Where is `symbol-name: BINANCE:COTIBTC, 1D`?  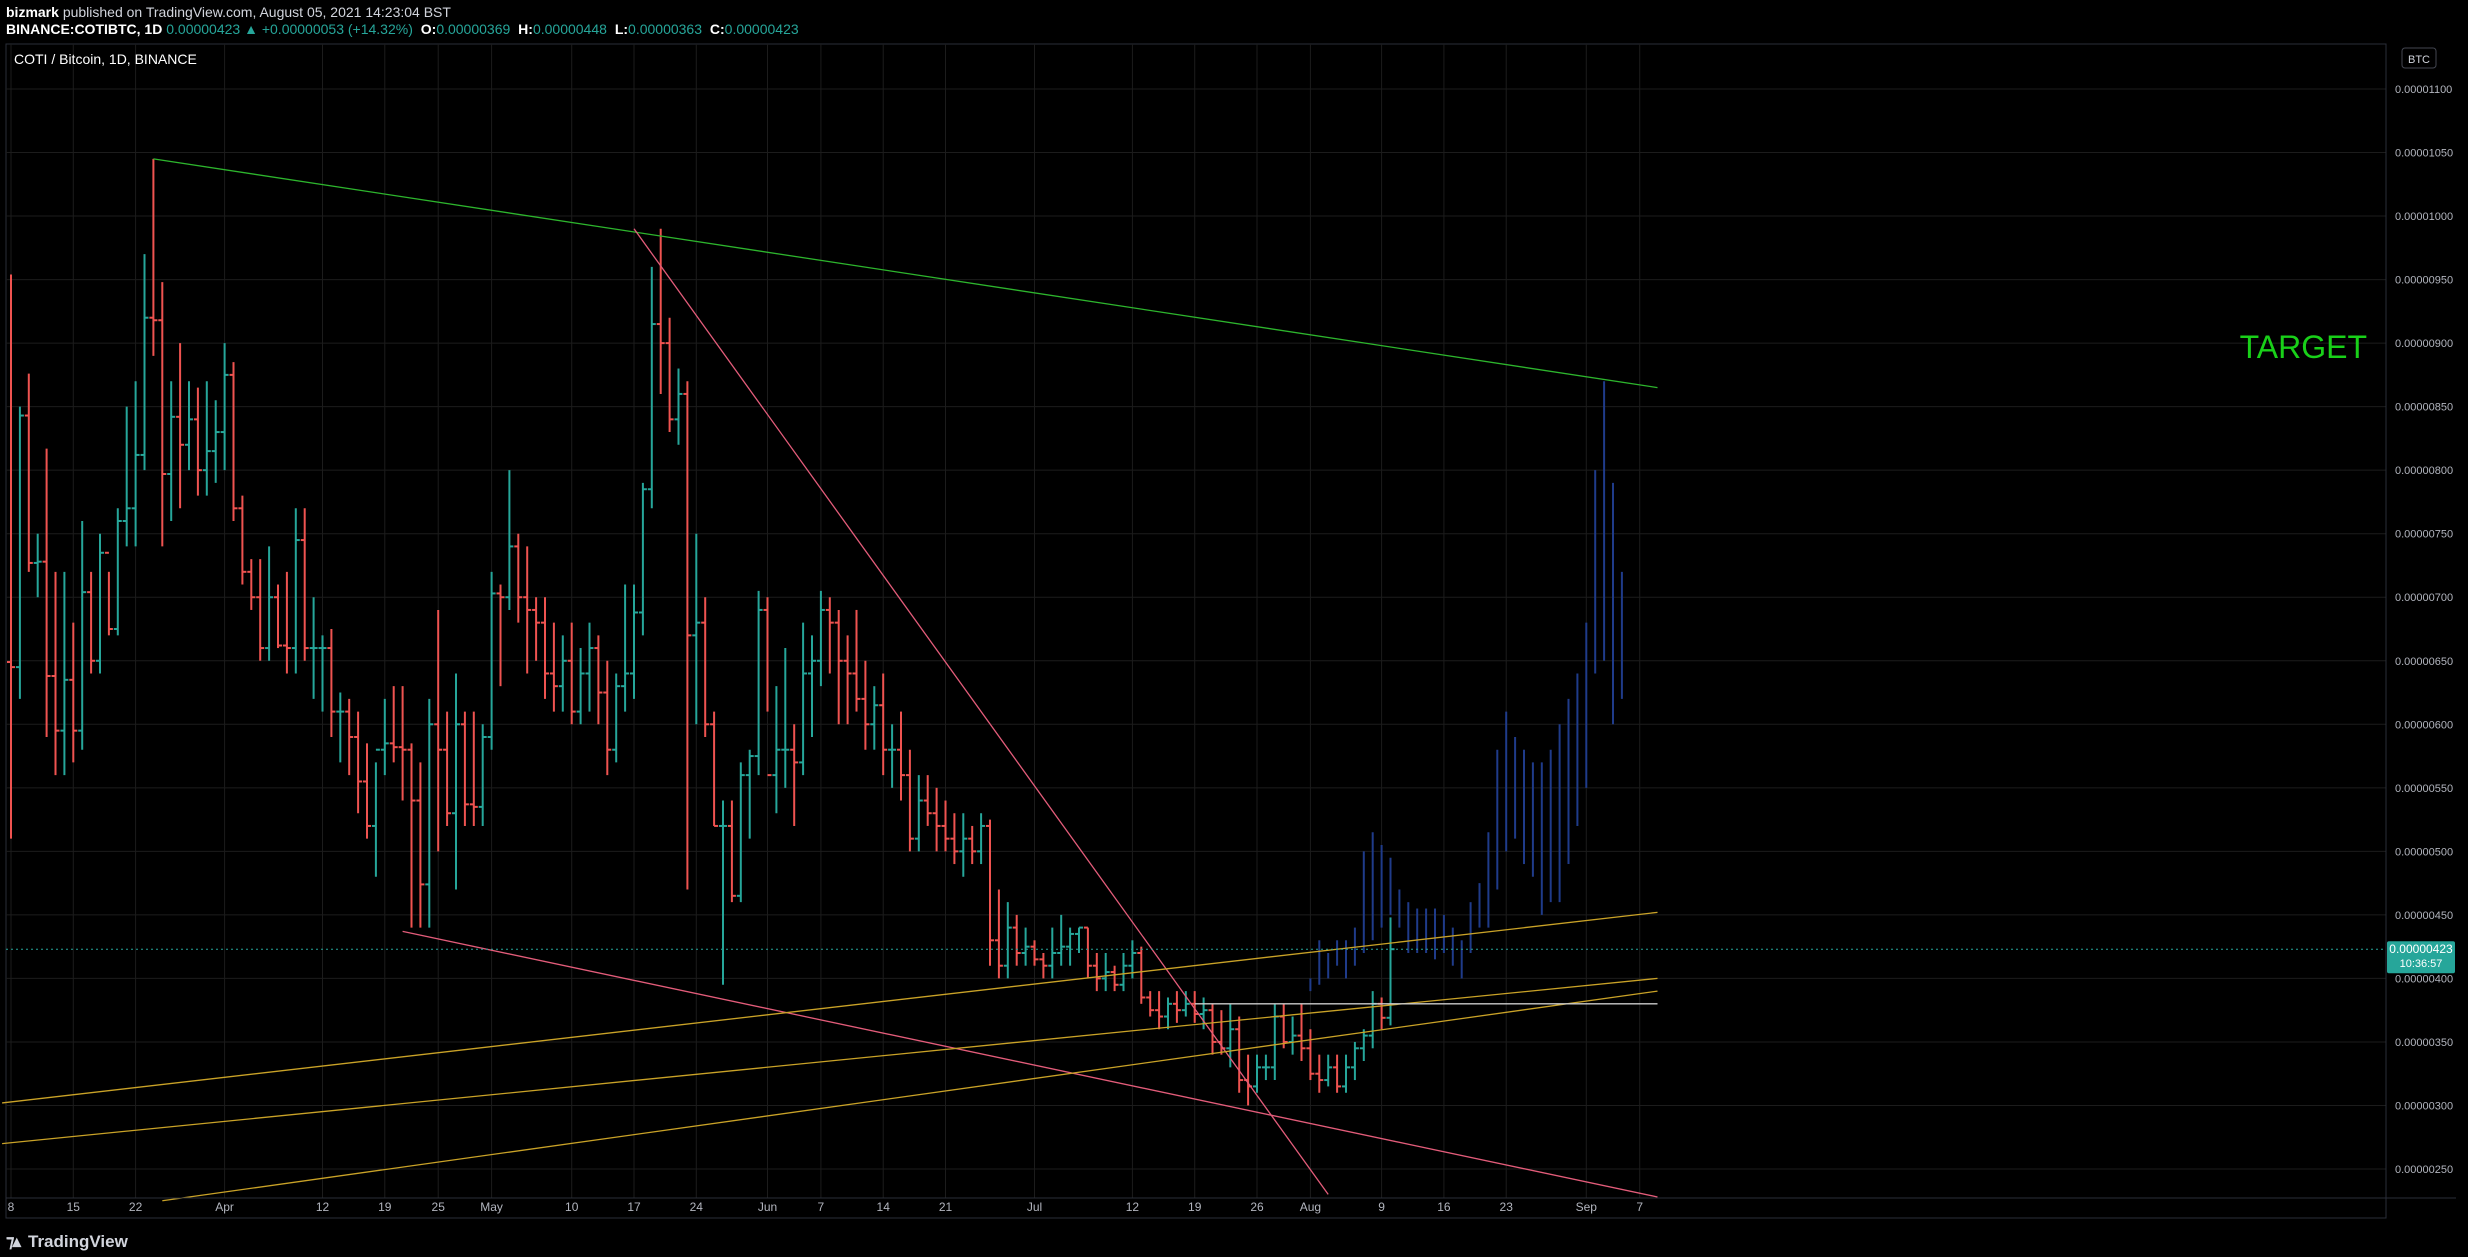
symbol-name: BINANCE:COTIBTC, 1D is located at coordinates (84, 29).